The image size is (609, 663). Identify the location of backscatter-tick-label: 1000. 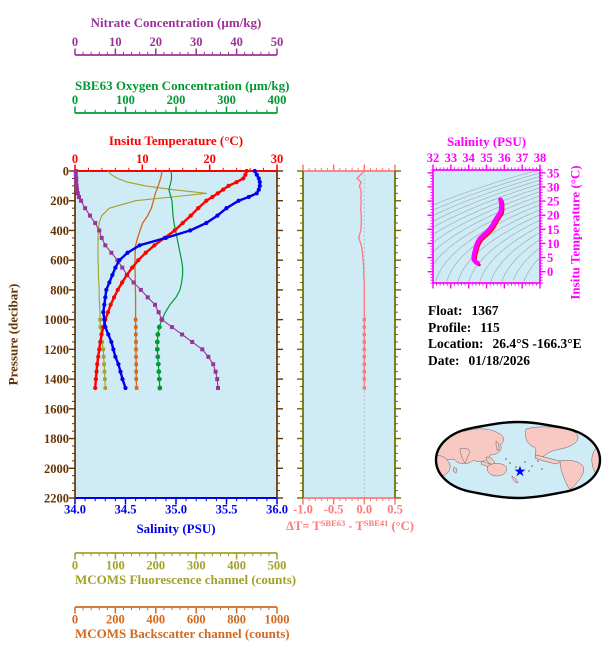
(277, 620).